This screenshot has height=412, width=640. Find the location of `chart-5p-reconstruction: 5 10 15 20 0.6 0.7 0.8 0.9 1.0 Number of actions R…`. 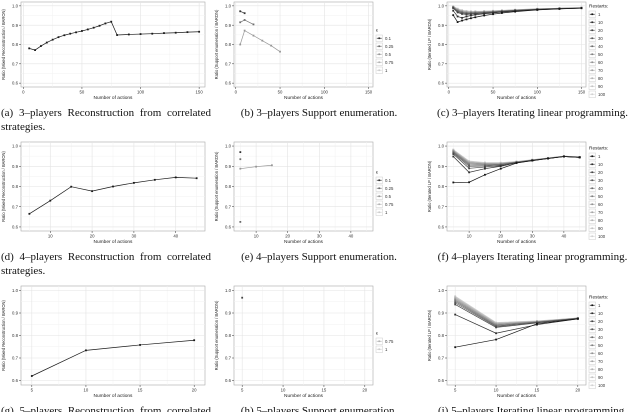

chart-5p-reconstruction: 5 10 15 20 0.6 0.7 0.8 0.9 1.0 Number of actions R… is located at coordinates (103, 342).